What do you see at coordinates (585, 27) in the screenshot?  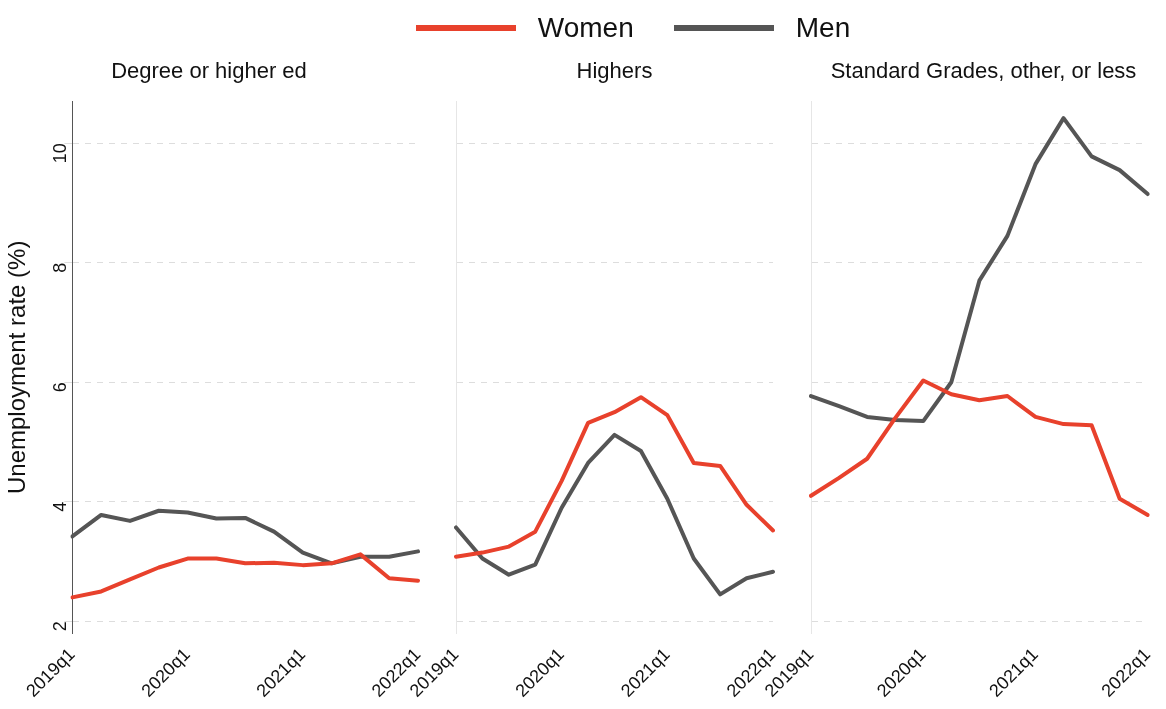 I see `legend-label: Women` at bounding box center [585, 27].